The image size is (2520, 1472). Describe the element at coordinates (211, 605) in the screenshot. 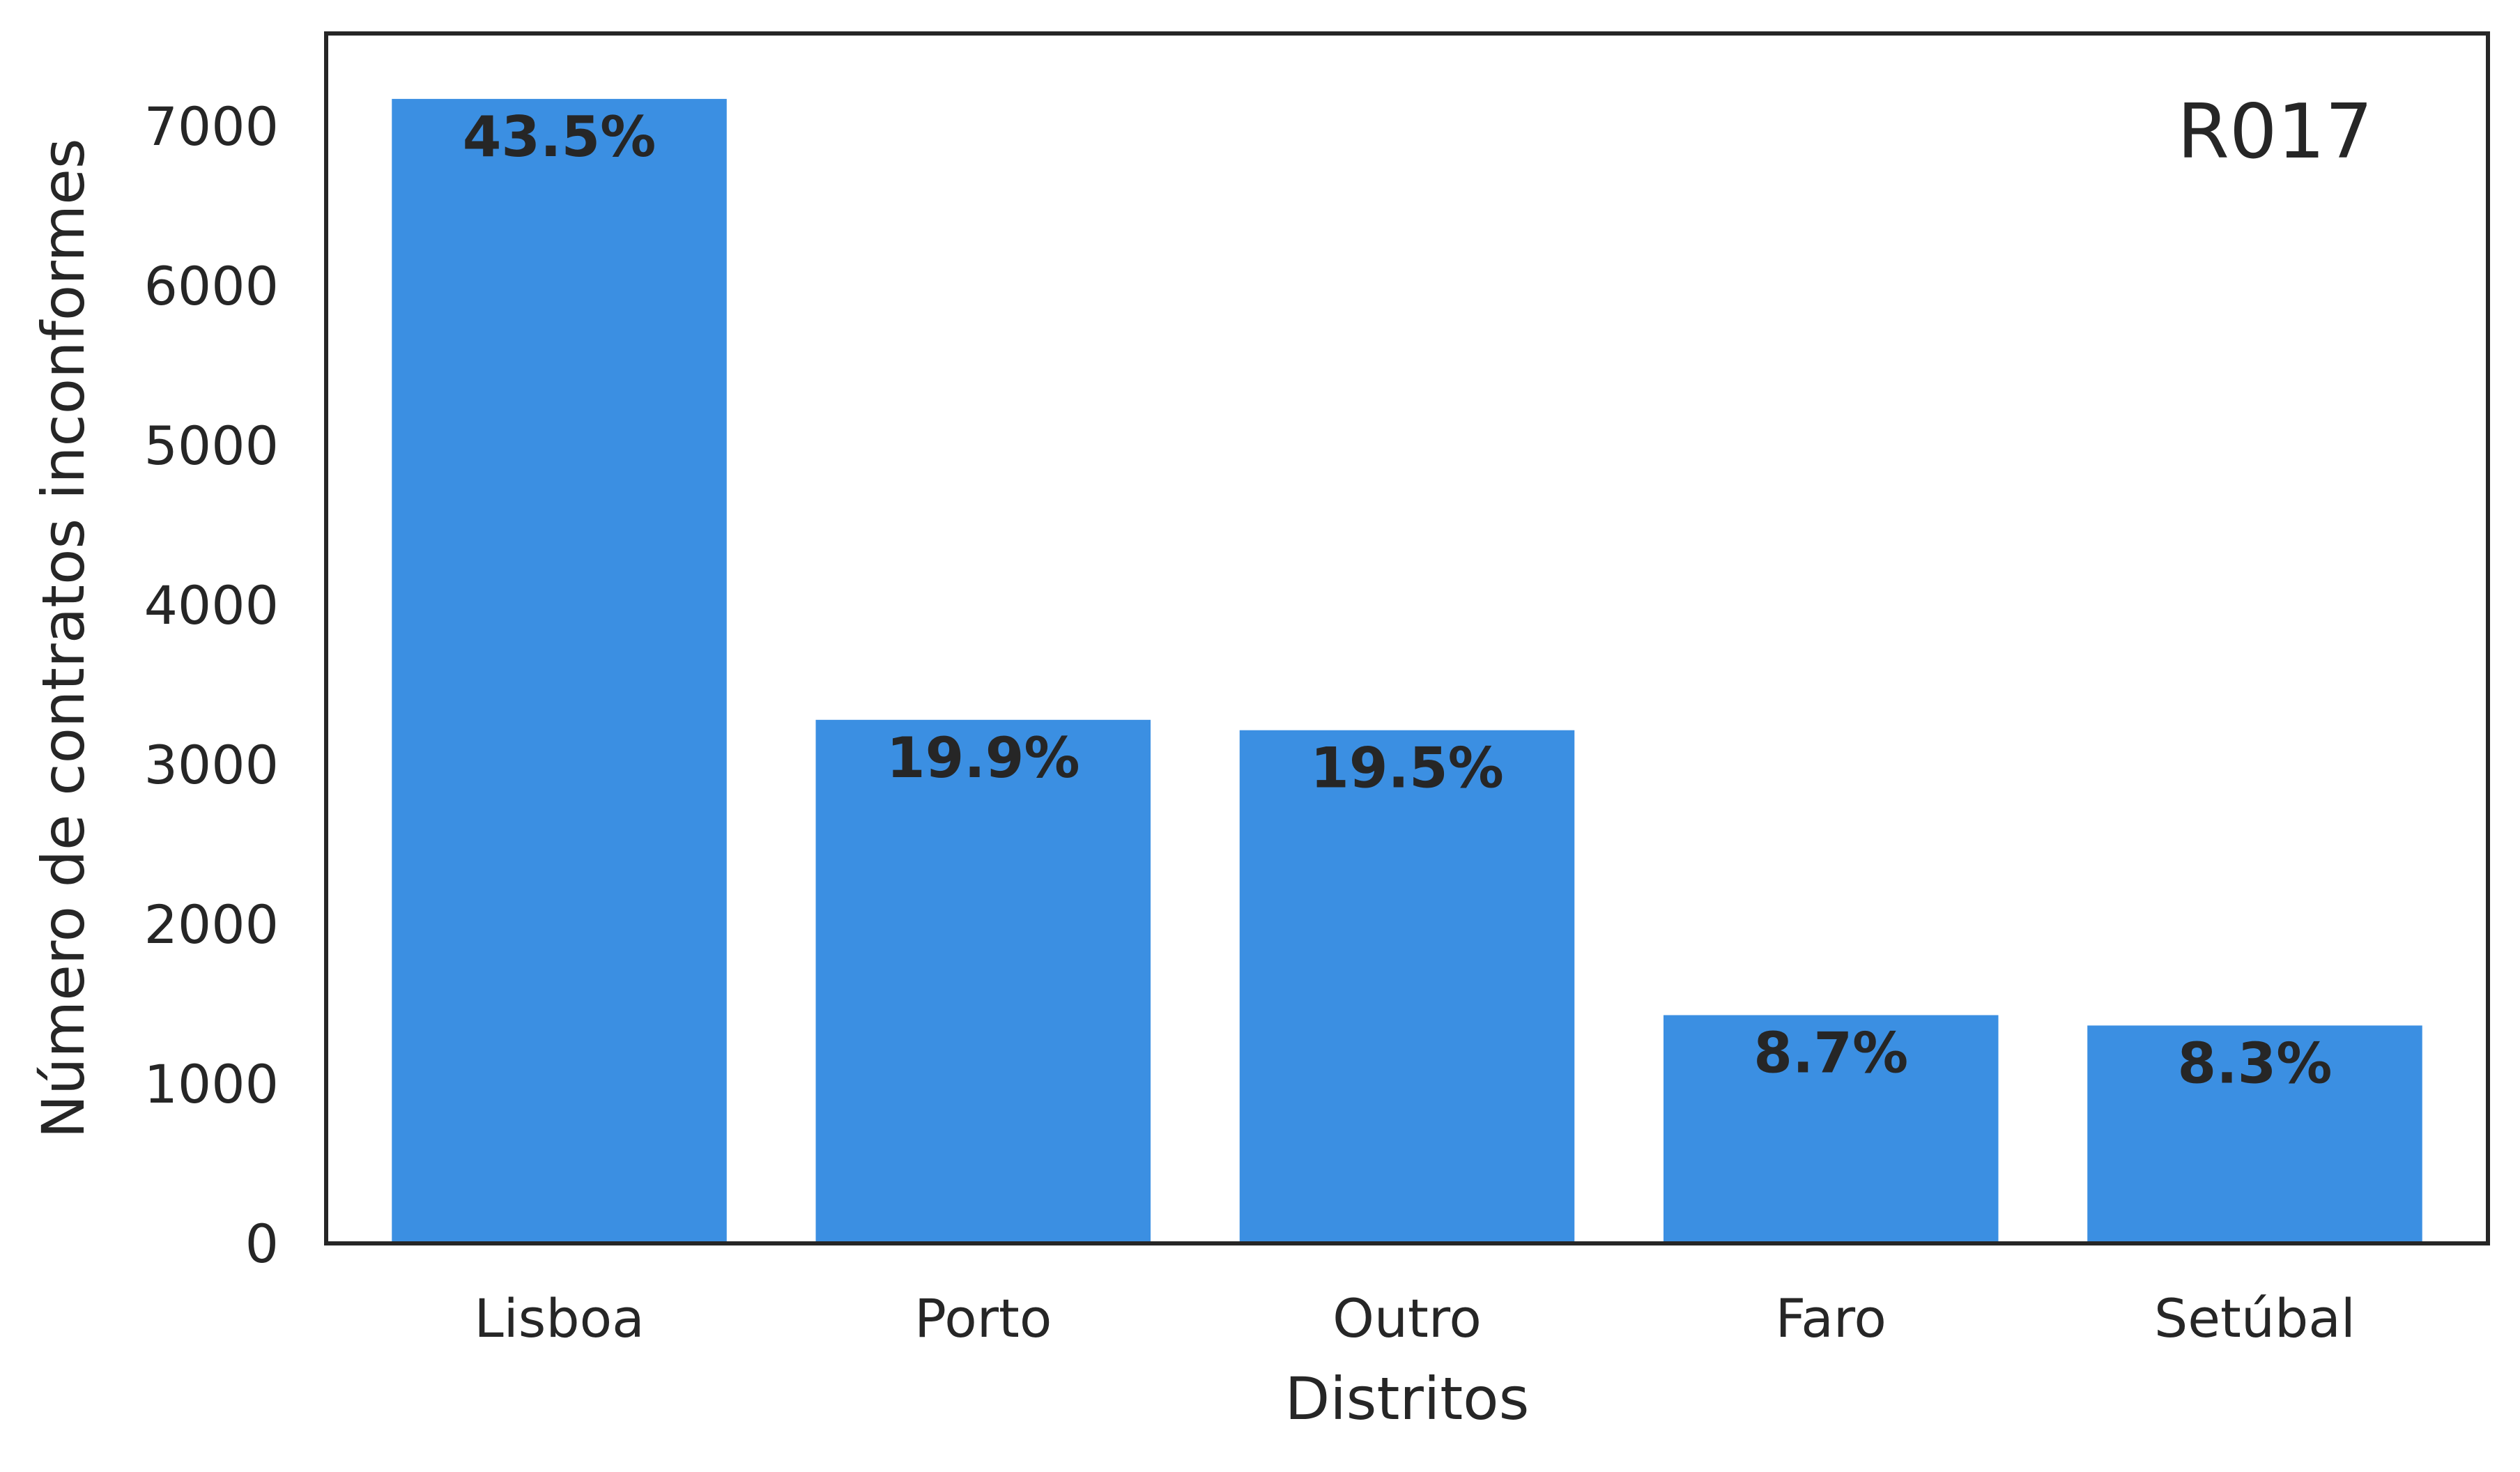

I see `y-tick-label: 4000` at that location.